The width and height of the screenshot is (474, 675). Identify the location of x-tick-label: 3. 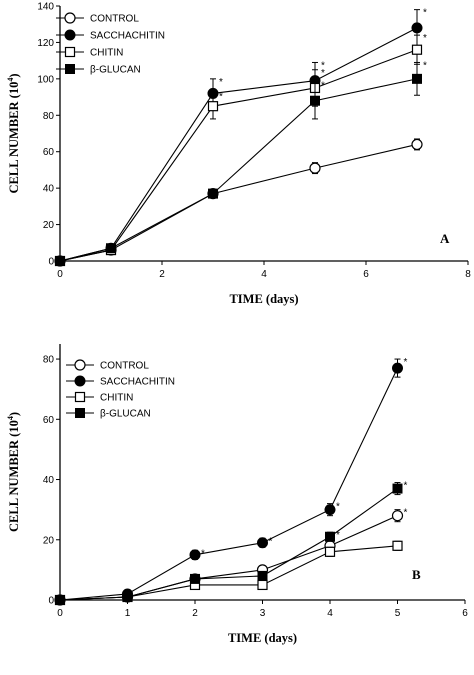
(263, 613).